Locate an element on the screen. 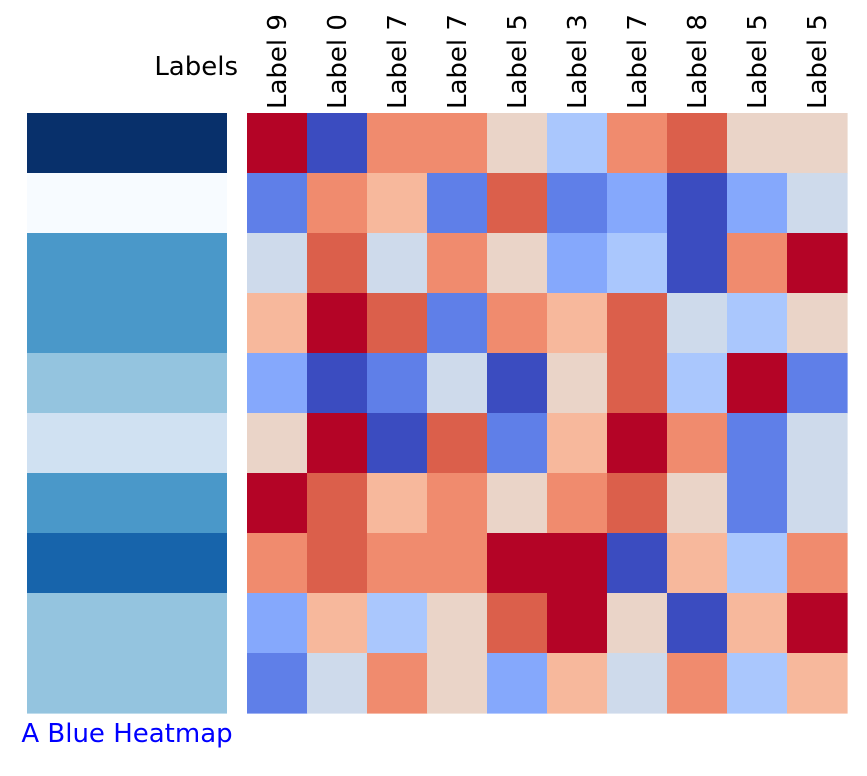 The width and height of the screenshot is (867, 776). column-tick-label: Label 3 is located at coordinates (578, 61).